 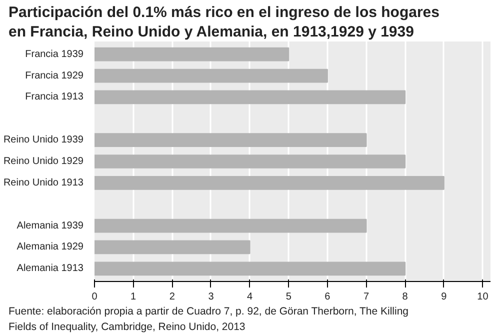 I want to click on y-tick-label: Francia 1929, so click(x=54, y=76).